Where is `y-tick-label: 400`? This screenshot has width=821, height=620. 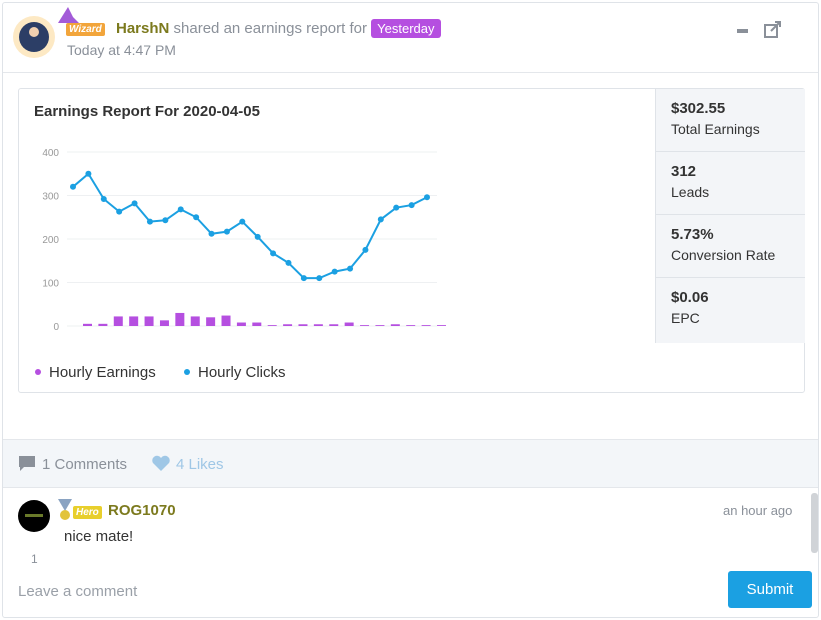 y-tick-label: 400 is located at coordinates (50, 153).